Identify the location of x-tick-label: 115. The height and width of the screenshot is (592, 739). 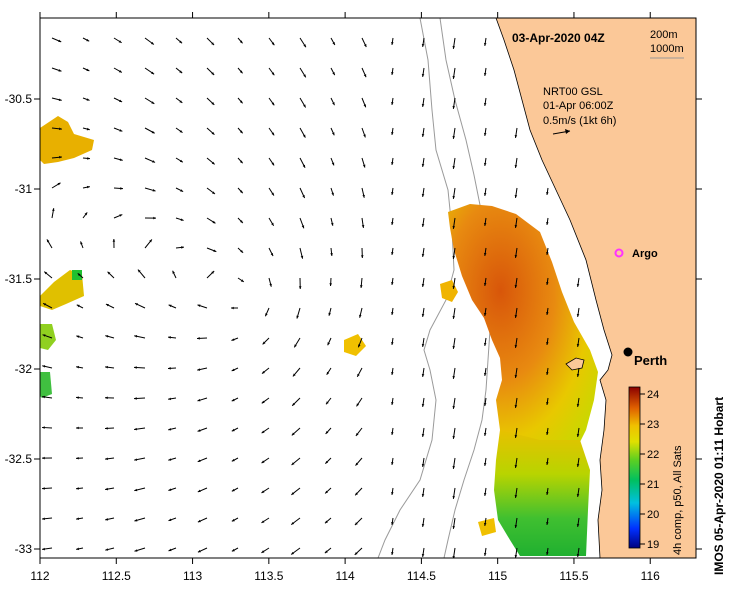
(497, 576).